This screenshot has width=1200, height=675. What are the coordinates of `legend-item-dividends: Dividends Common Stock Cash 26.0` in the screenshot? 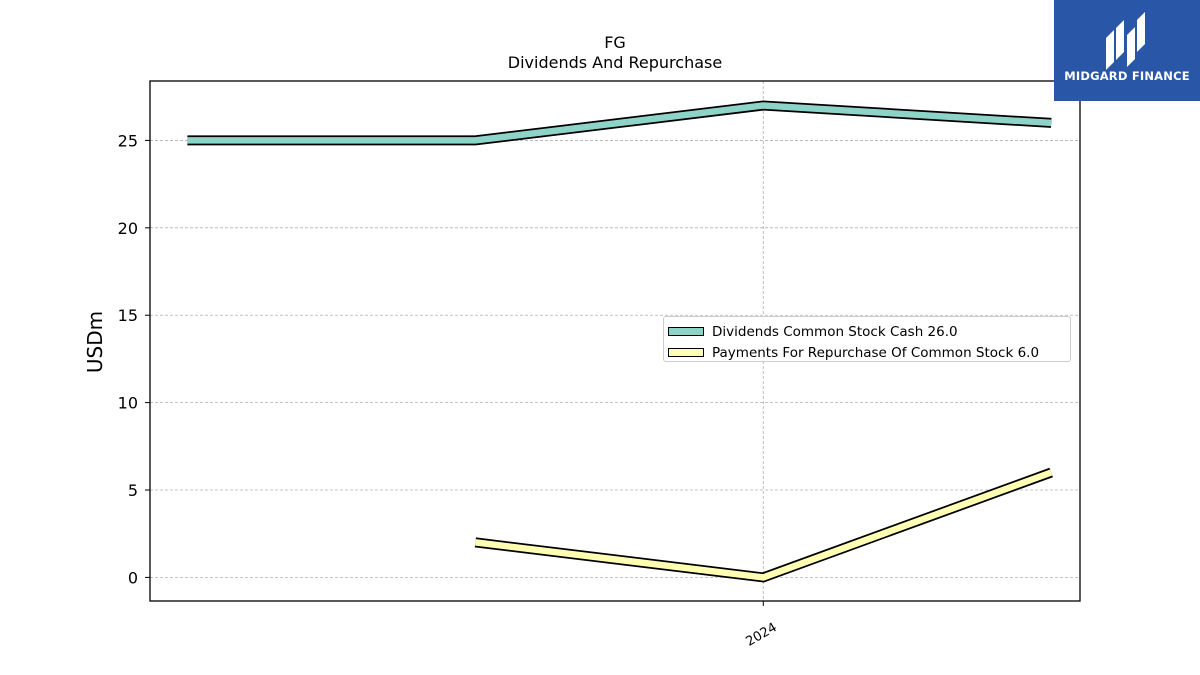 It's located at (868, 331).